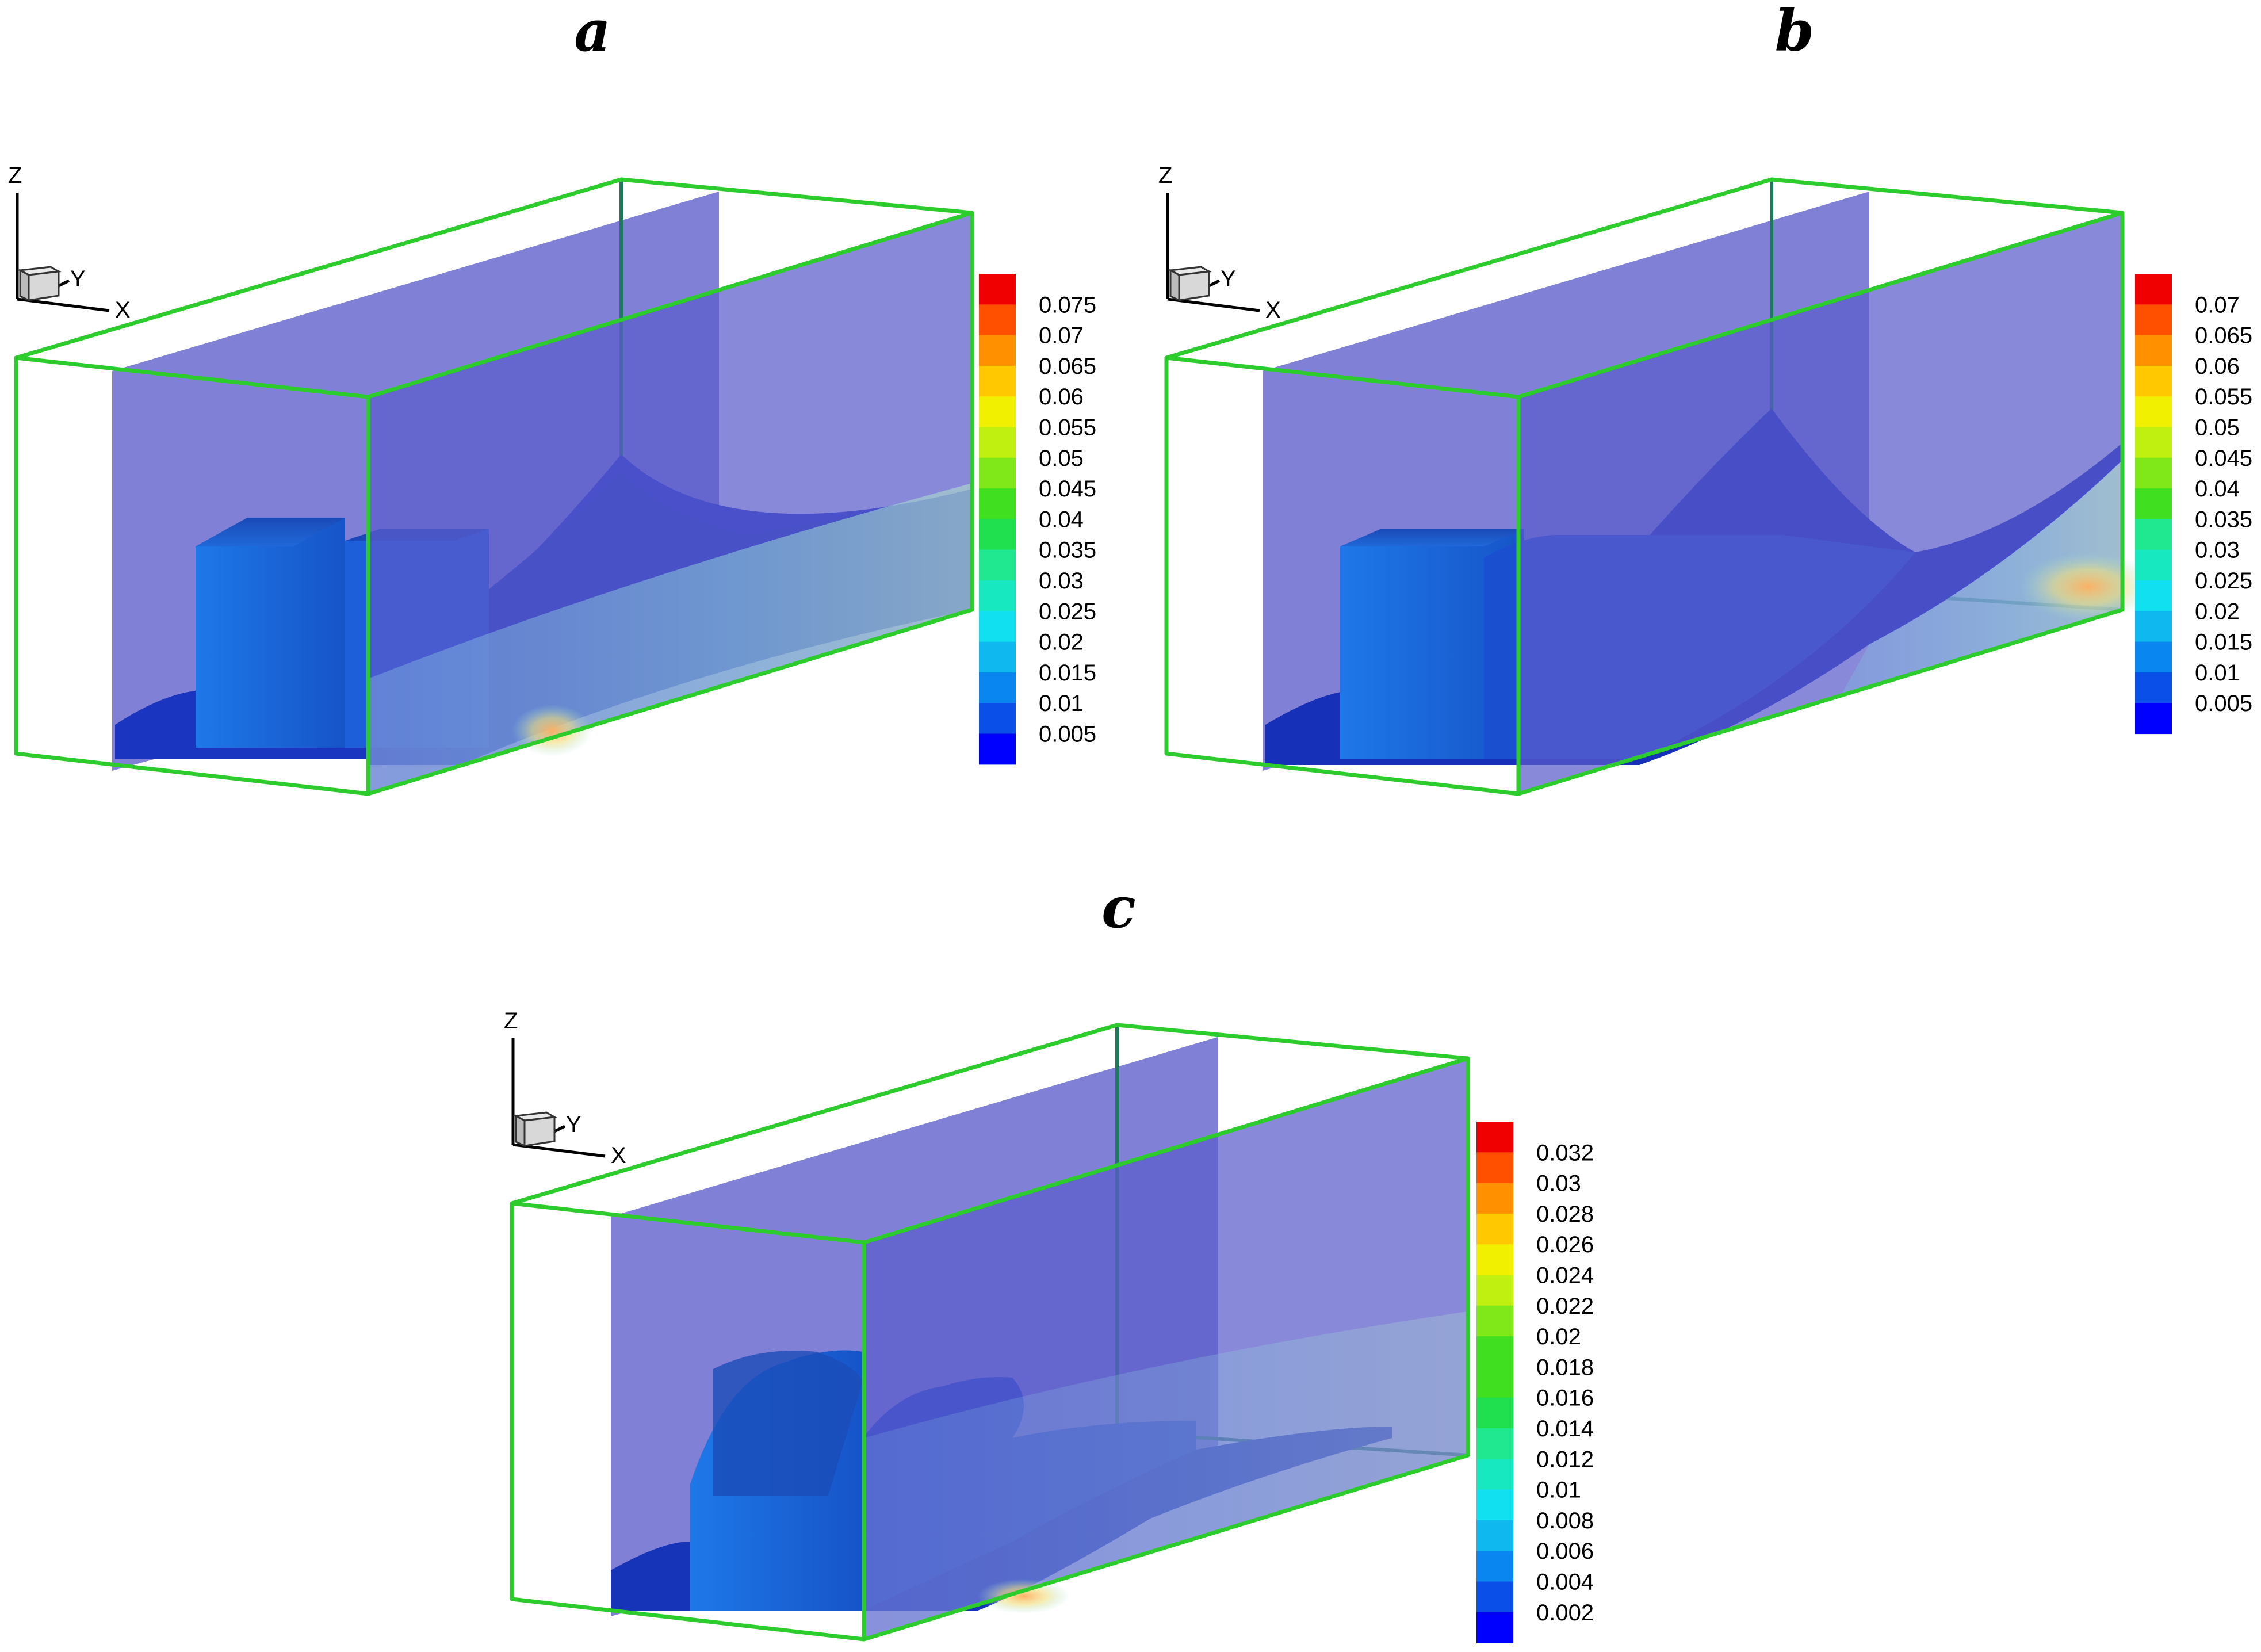 Image resolution: width=2261 pixels, height=1652 pixels. Describe the element at coordinates (1565, 1306) in the screenshot. I see `colorbar-tick-label: 0.022` at that location.